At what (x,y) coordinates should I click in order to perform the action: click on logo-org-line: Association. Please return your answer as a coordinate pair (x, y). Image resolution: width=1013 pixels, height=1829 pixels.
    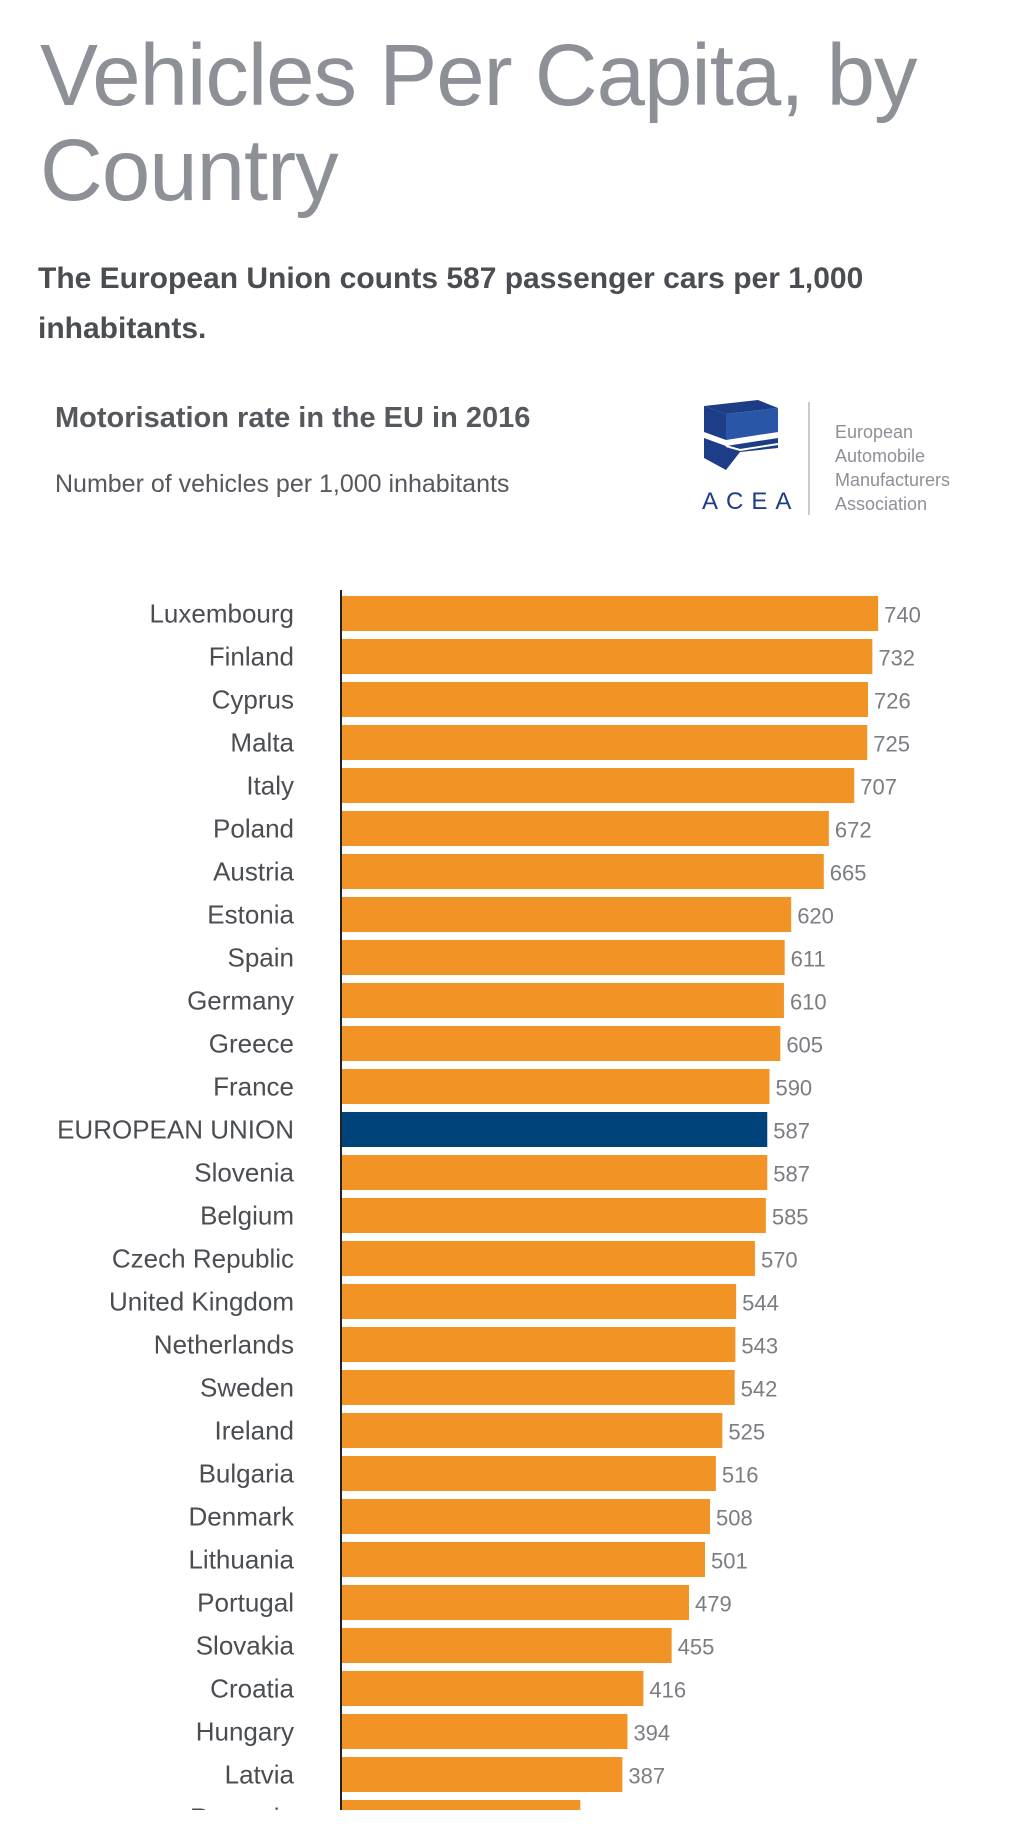
    Looking at the image, I should click on (881, 504).